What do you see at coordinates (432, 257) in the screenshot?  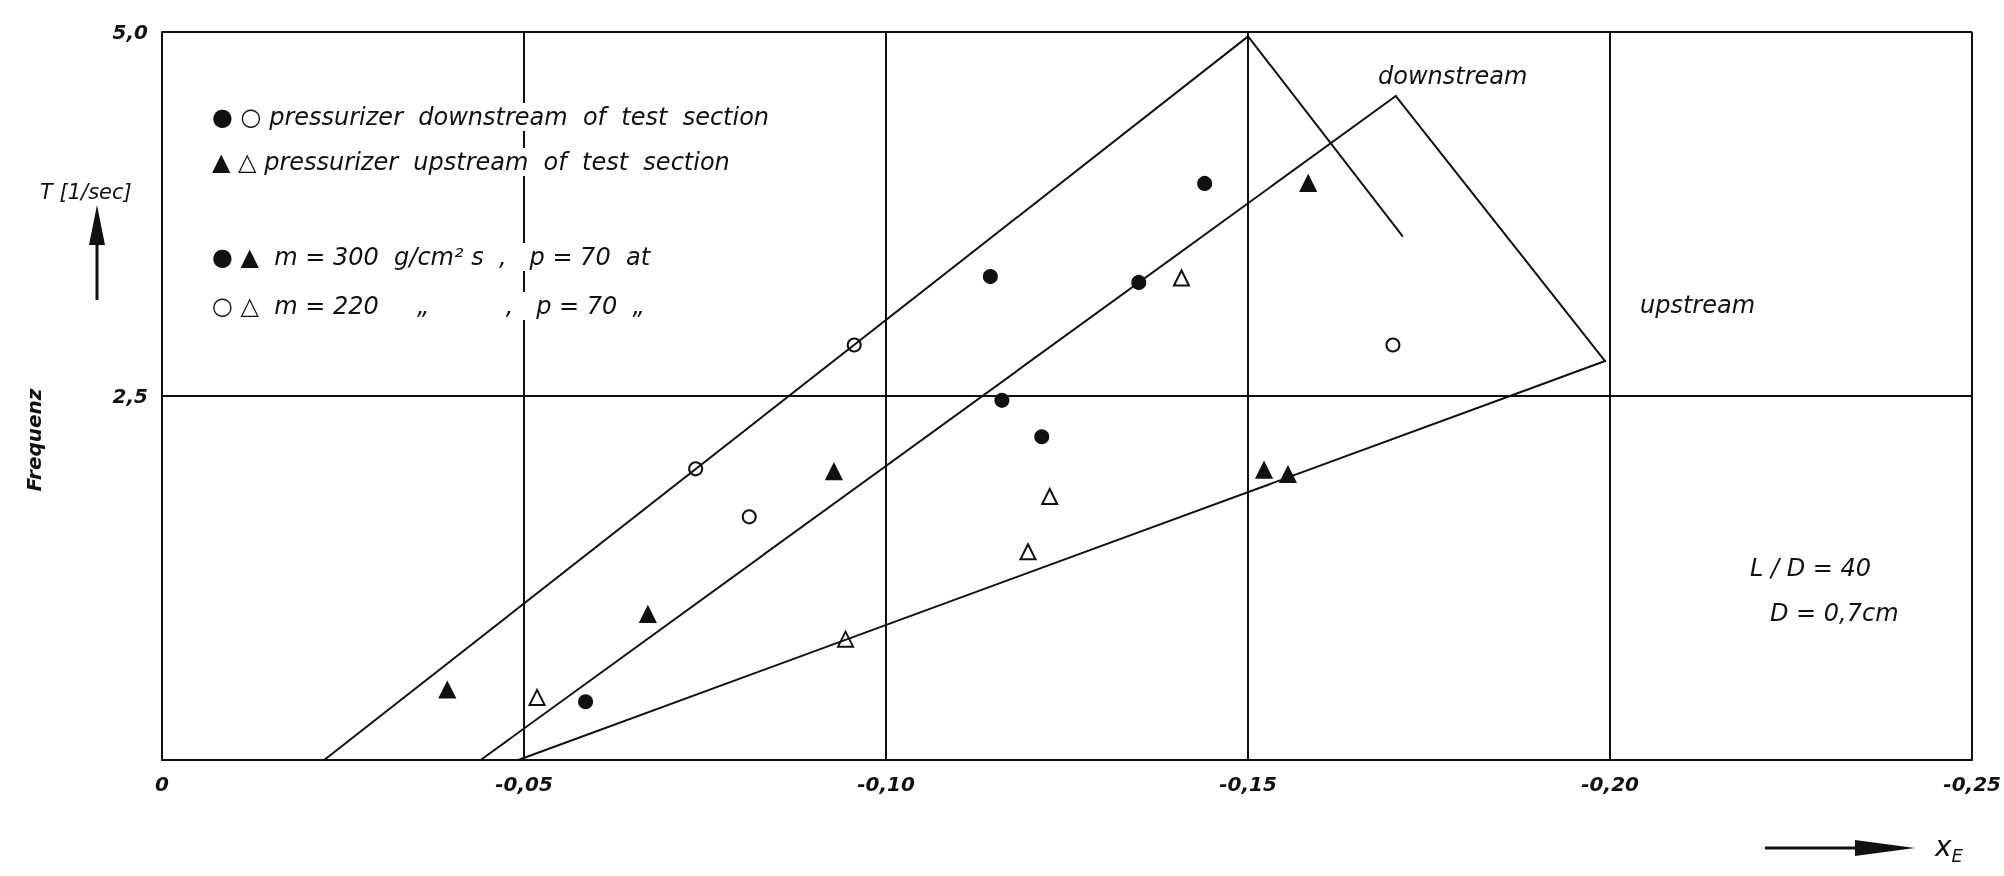 I see `annotation: ● ▲ m = 300 g/cm² s , p = 70 at` at bounding box center [432, 257].